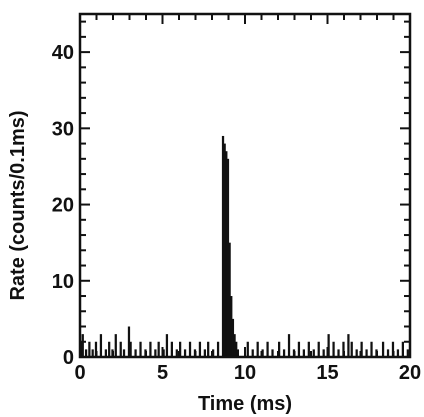 Image resolution: width=424 pixels, height=417 pixels. I want to click on x-tick-labels: 0 5 10 15 20, so click(247, 373).